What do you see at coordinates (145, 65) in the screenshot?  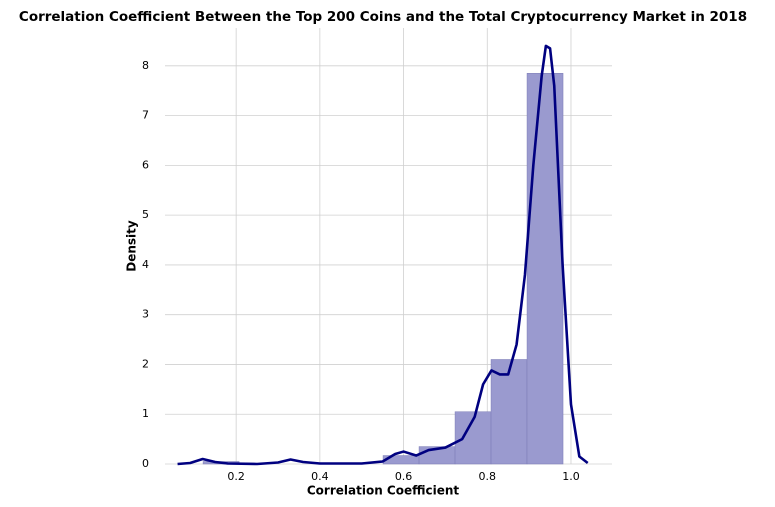 I see `y-tick-label: 8` at bounding box center [145, 65].